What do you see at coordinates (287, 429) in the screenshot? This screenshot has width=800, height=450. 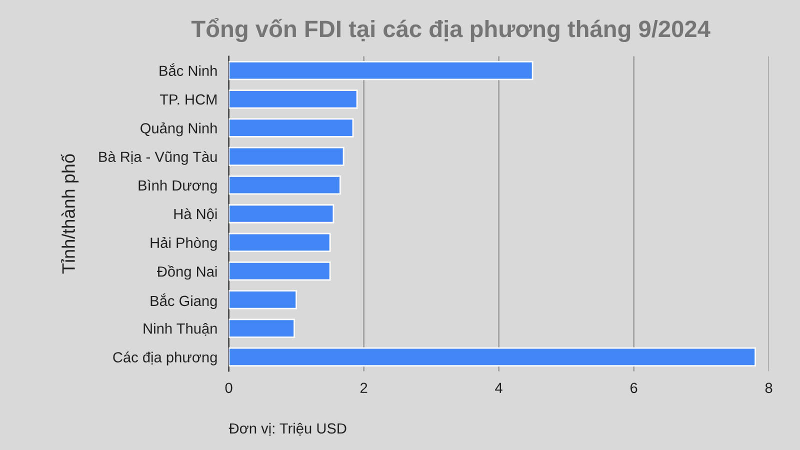 I see `text: Đơn vị: Triệu USD` at bounding box center [287, 429].